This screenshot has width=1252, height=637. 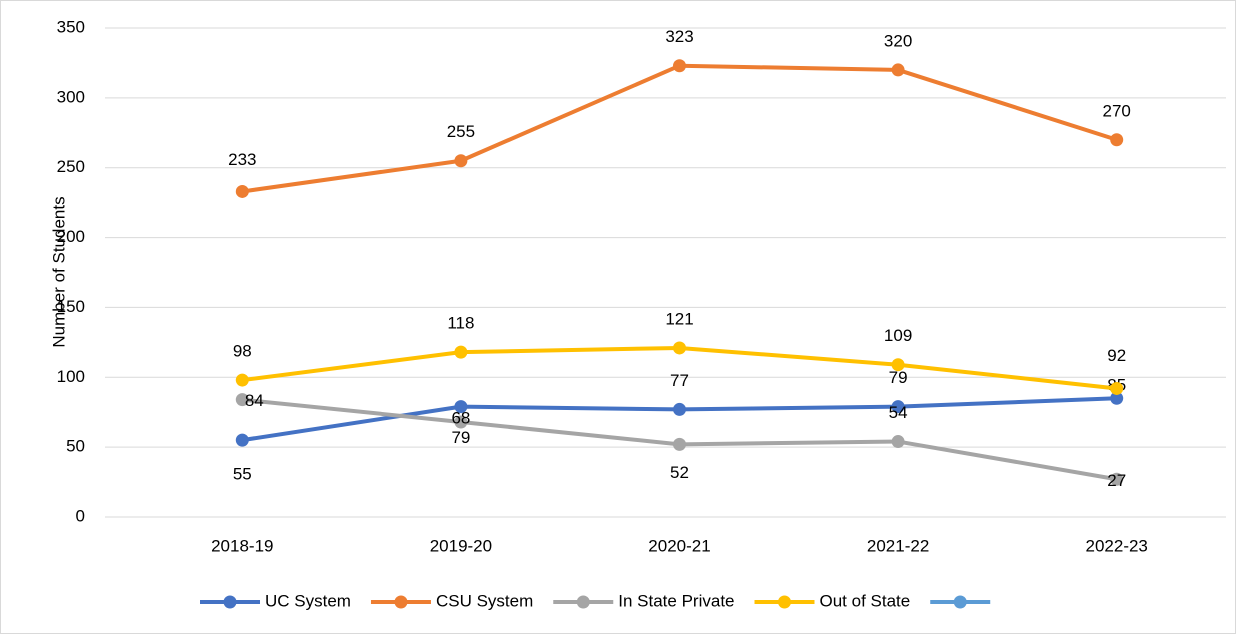 I want to click on data-label: 55, so click(x=242, y=474).